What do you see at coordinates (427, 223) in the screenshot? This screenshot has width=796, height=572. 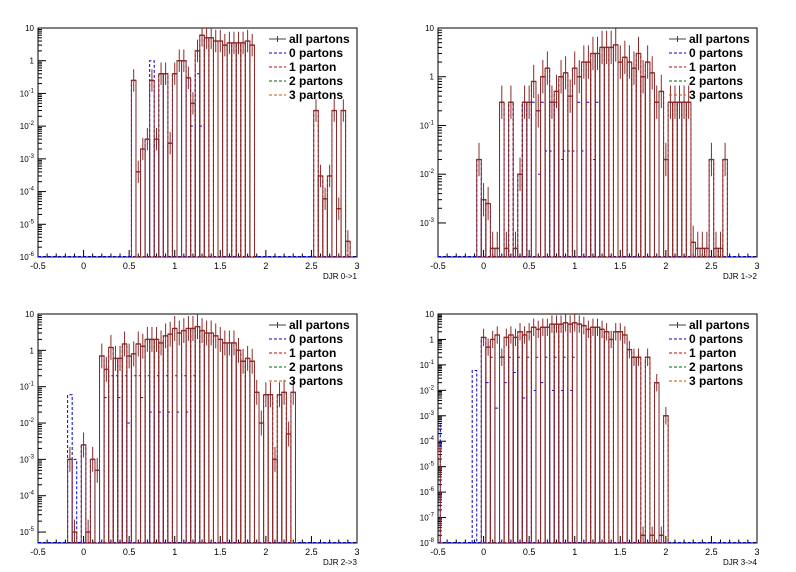 I see `y-tick-label: 10⁻³` at bounding box center [427, 223].